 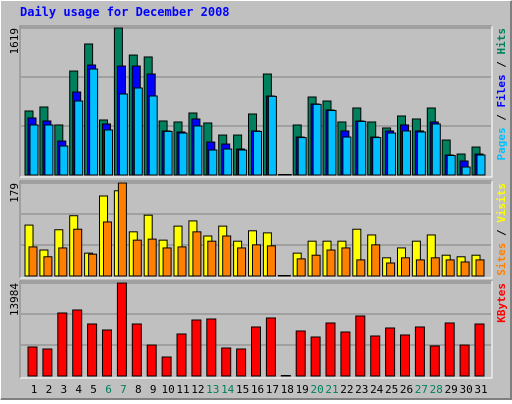 I want to click on x-tick-label: 23, so click(x=361, y=389).